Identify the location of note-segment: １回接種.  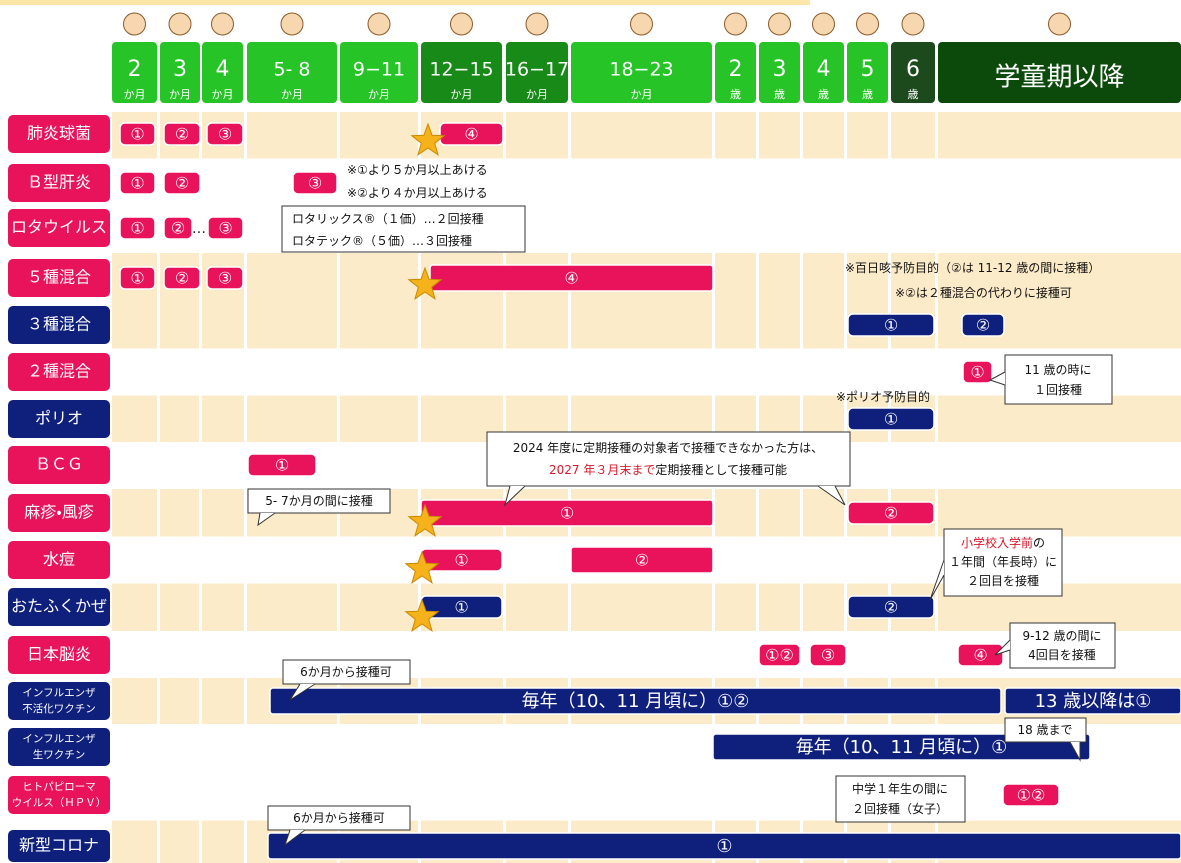
(1058, 389).